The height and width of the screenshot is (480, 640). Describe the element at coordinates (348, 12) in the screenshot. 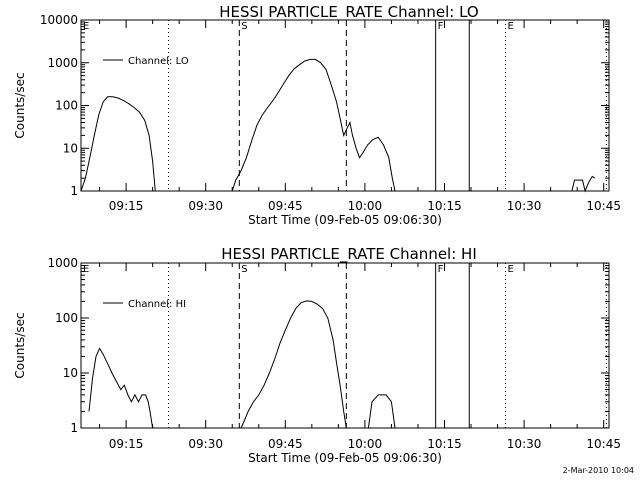

I see `chart-title: HESSI PARTICLE_RATE Channel: LO` at that location.